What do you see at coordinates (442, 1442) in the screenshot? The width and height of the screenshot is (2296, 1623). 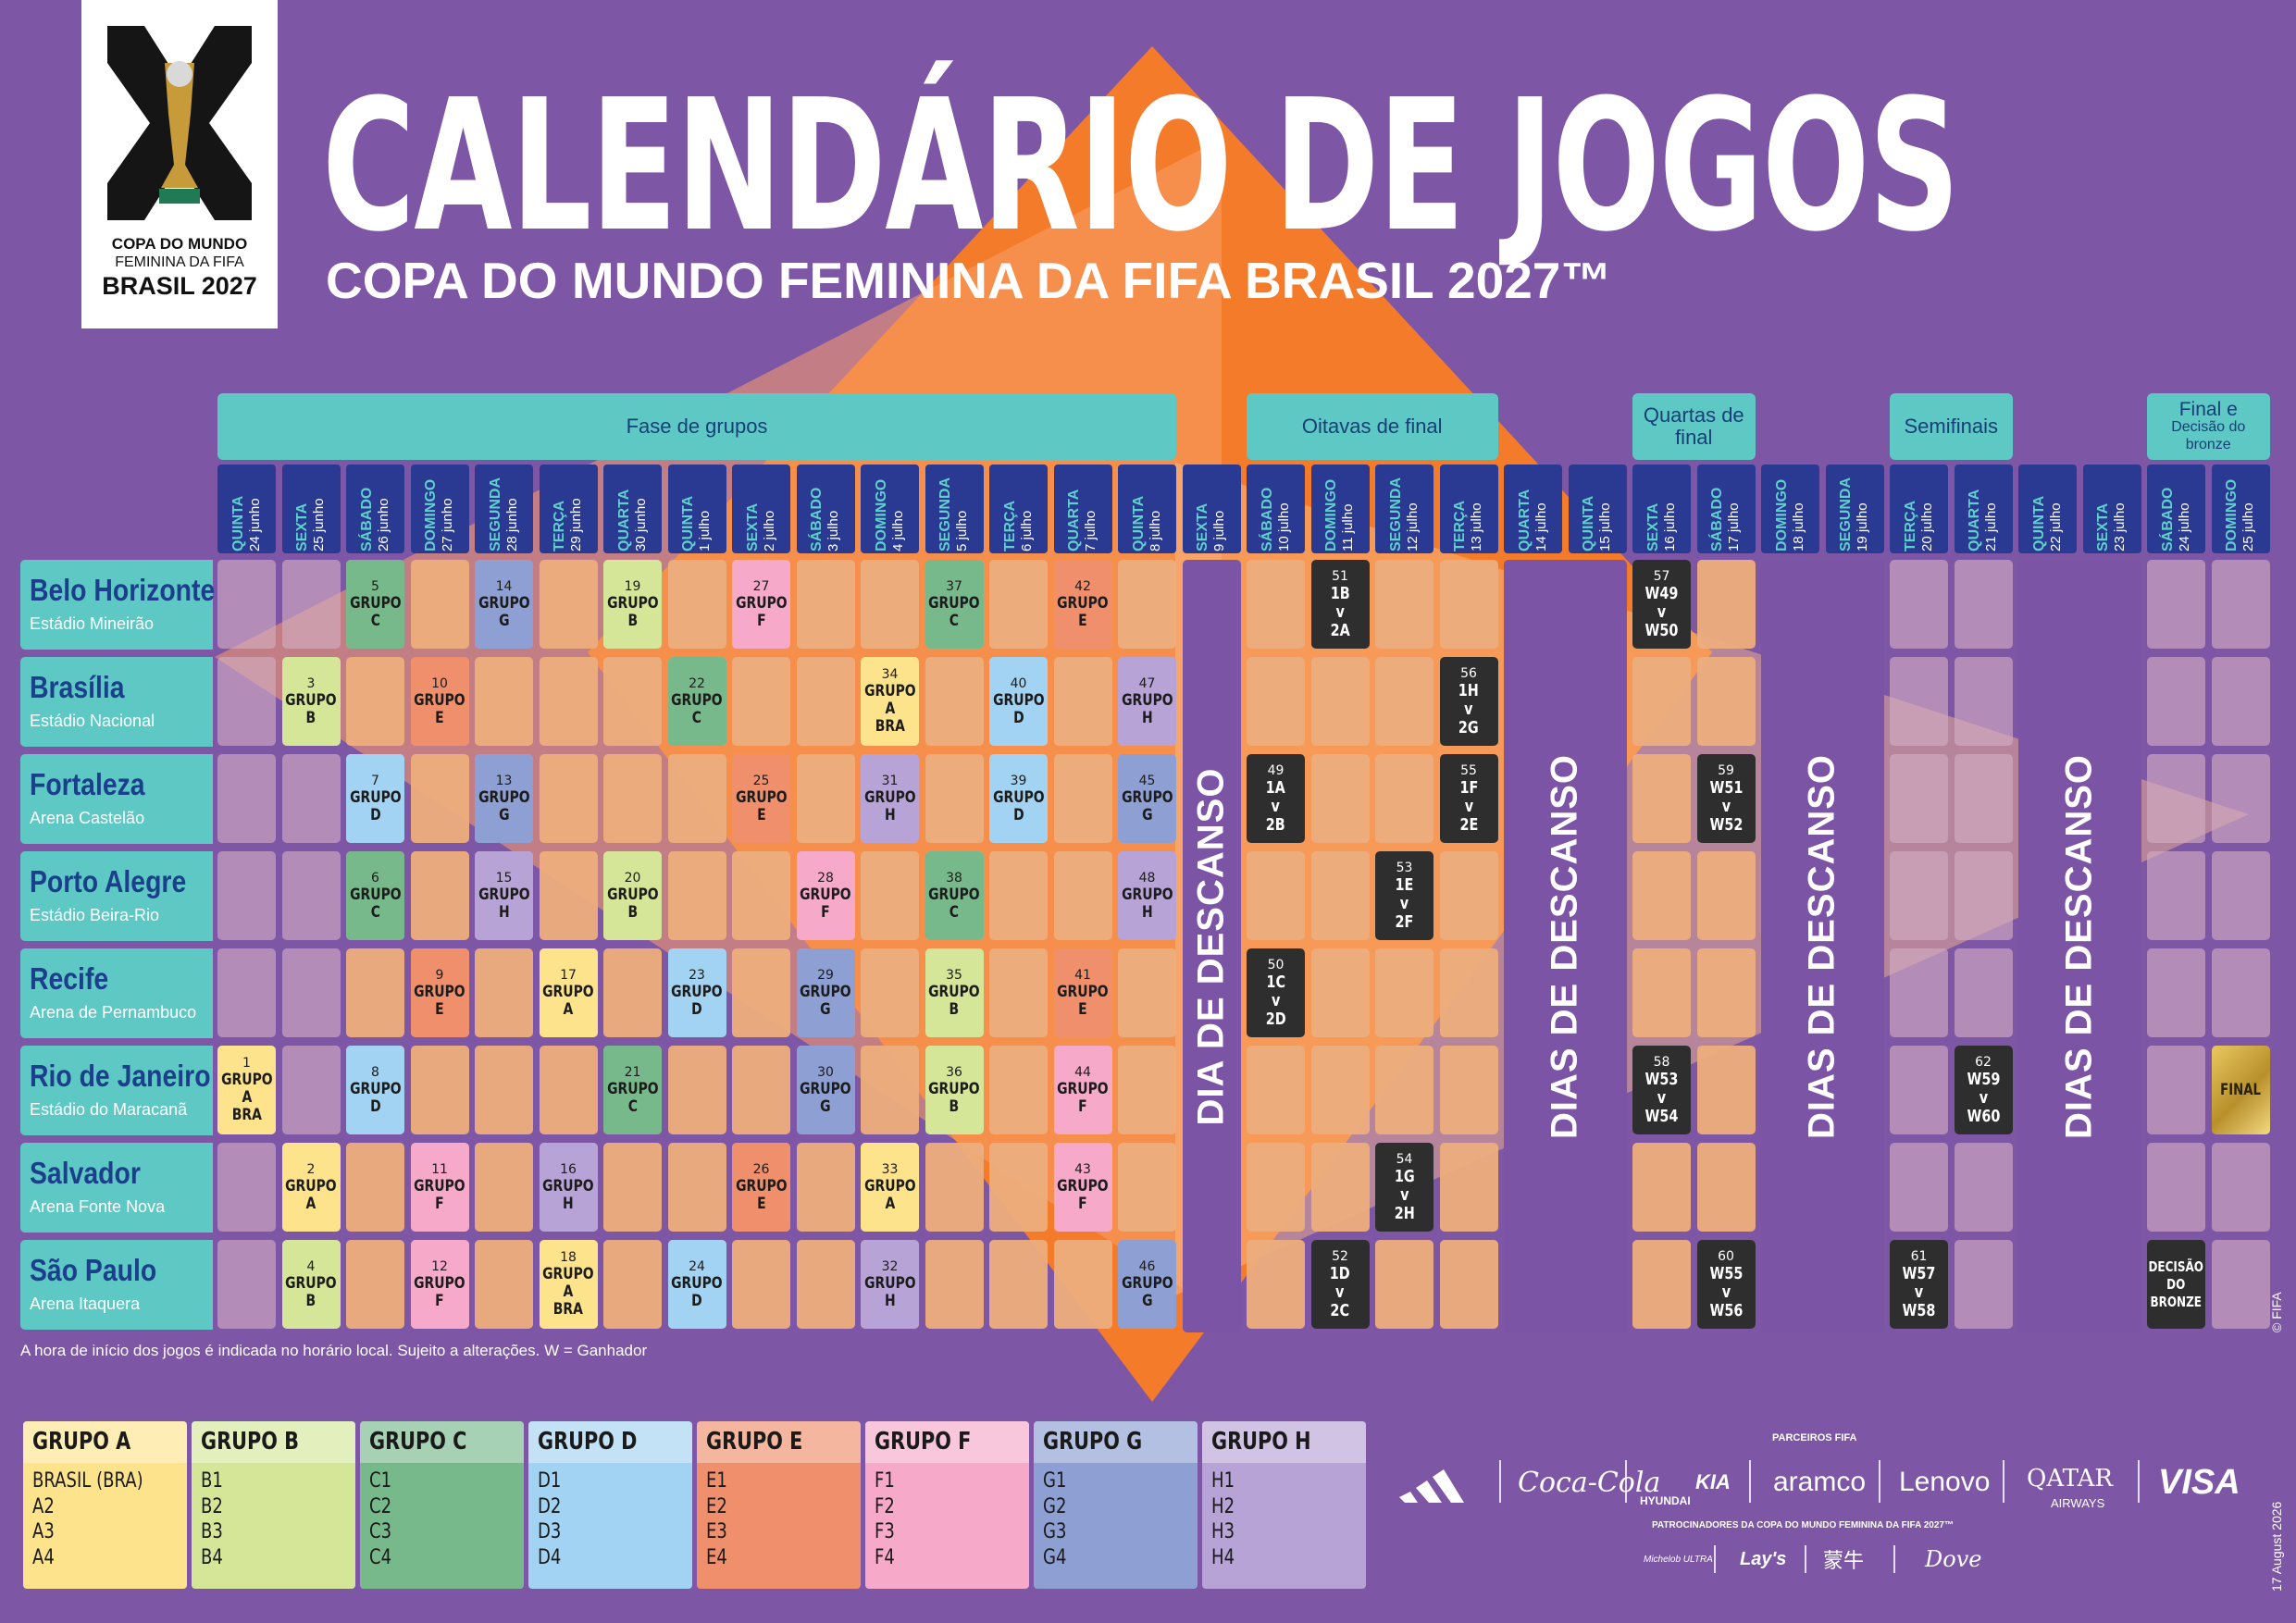 I see `group-title: GRUPO C` at bounding box center [442, 1442].